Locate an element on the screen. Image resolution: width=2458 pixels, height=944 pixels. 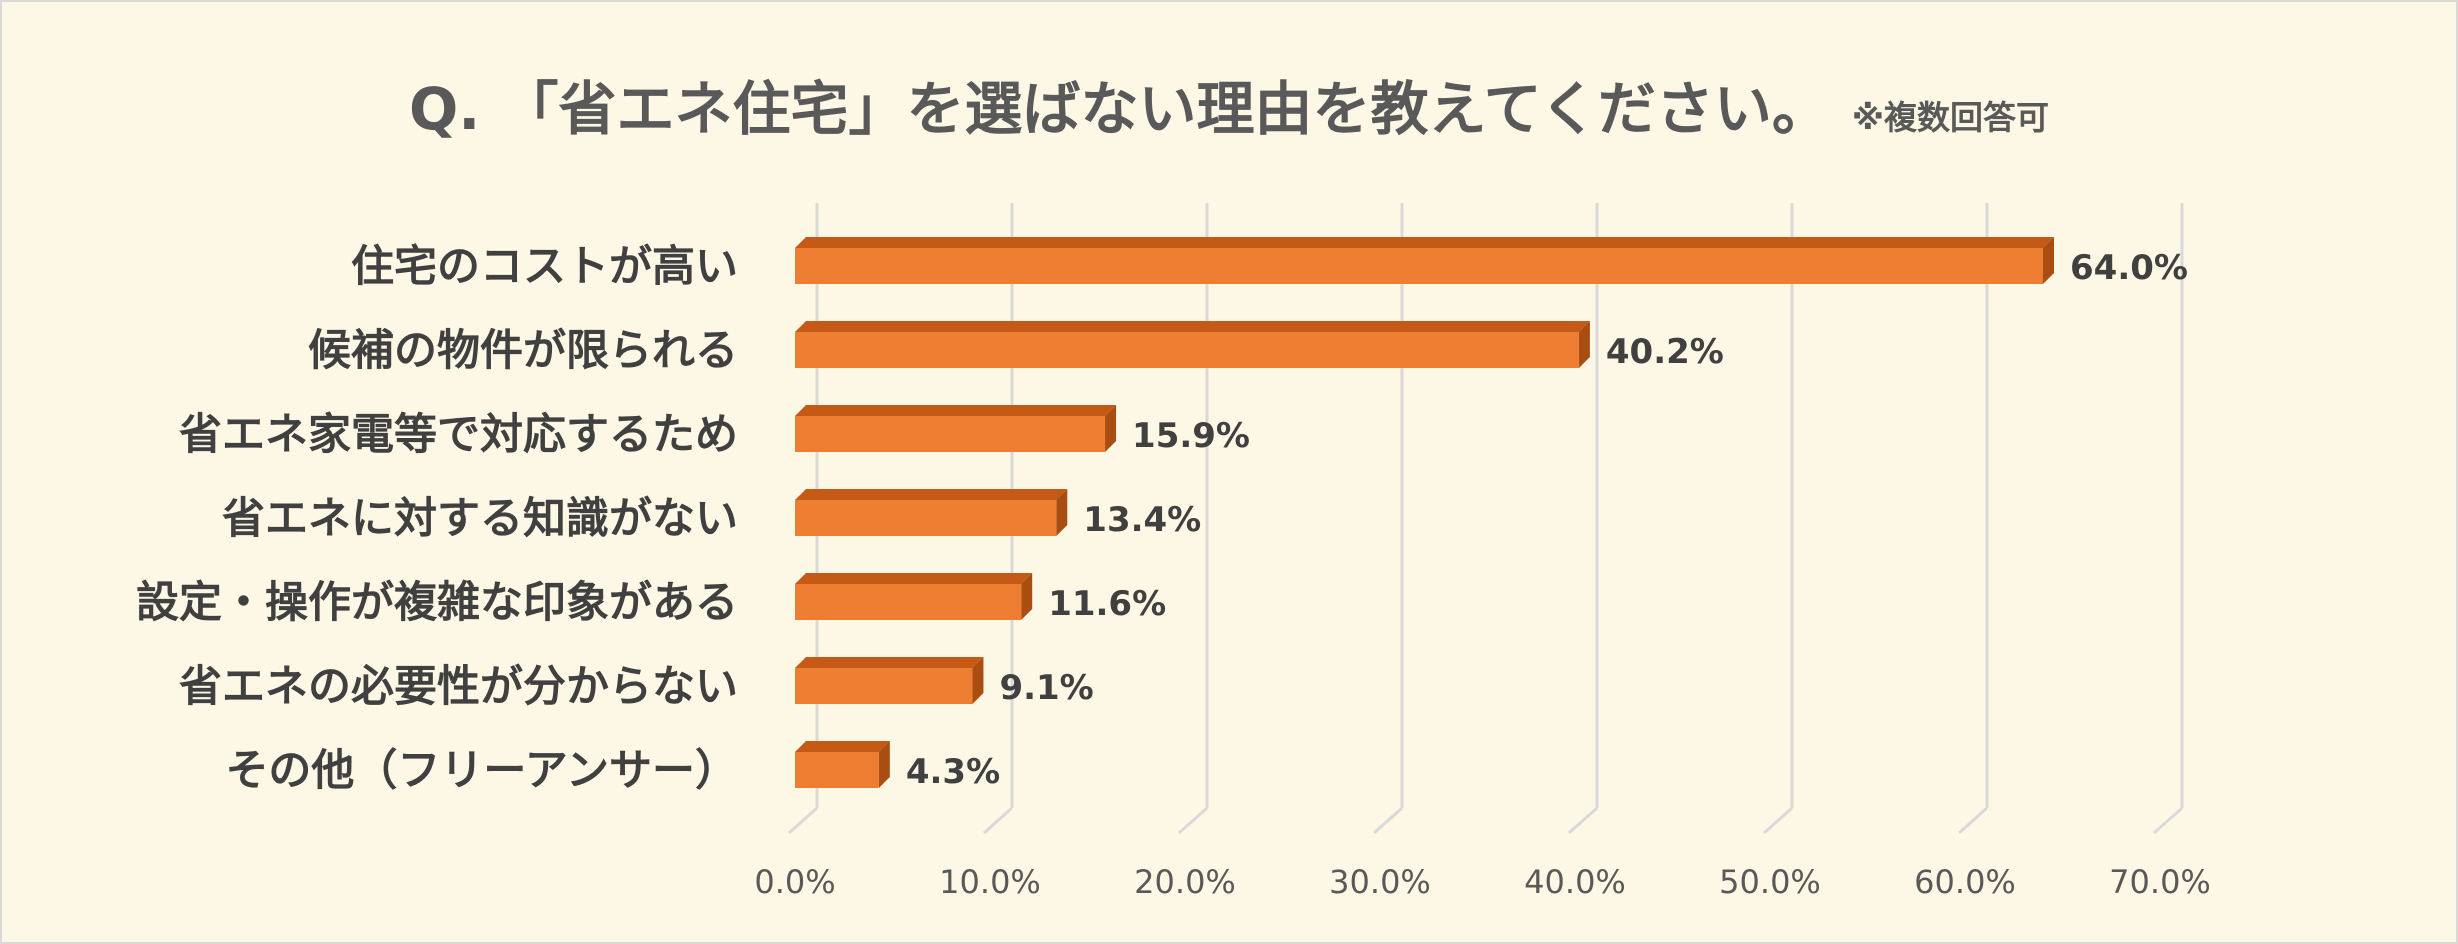
value-label: 15.9% is located at coordinates (1191, 436).